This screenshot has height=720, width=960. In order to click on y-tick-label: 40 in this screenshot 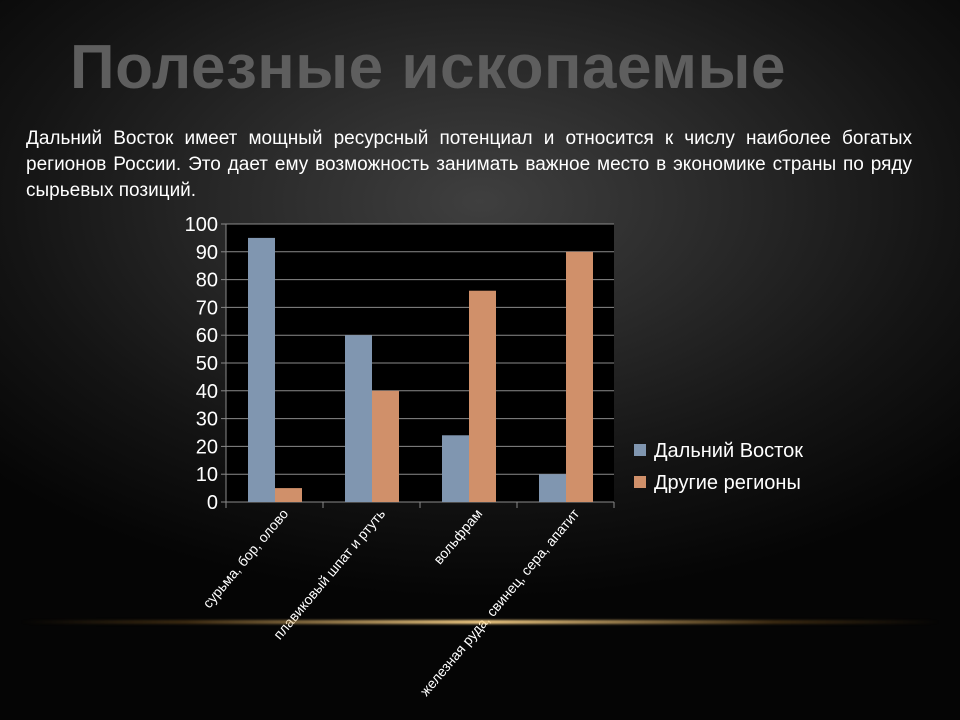, I will do `click(207, 392)`.